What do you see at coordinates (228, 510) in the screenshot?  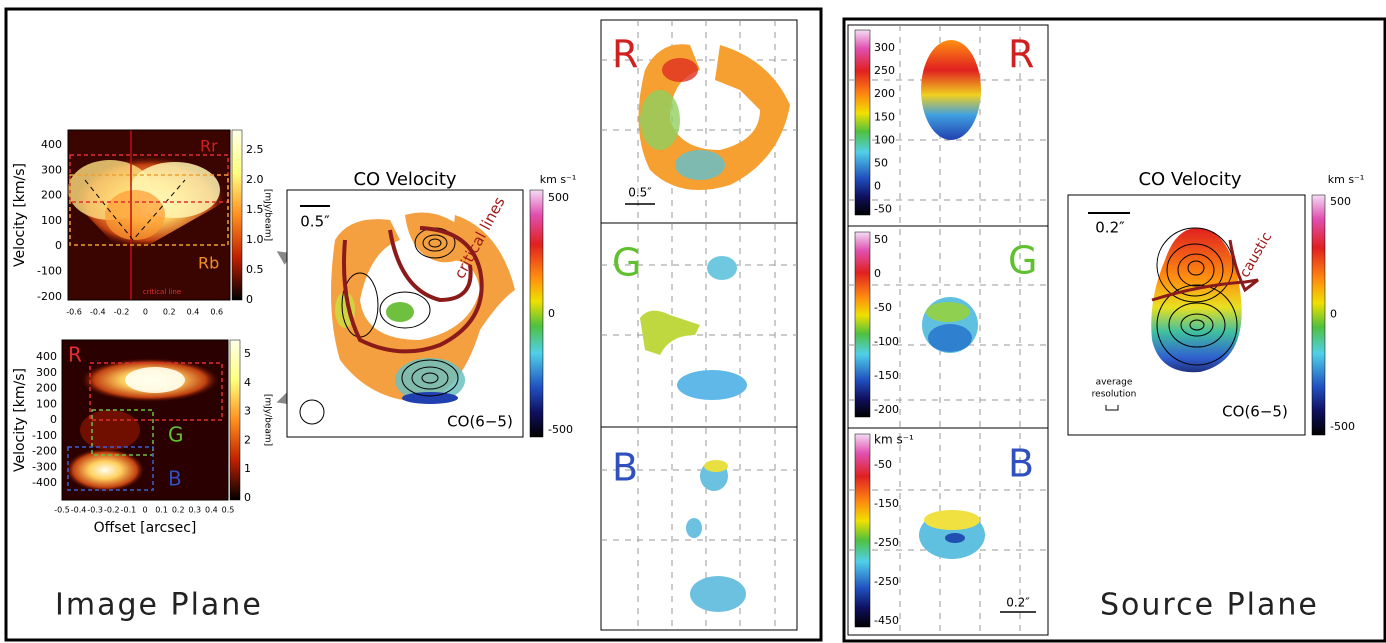 I see `x-tick-label: 0.5` at bounding box center [228, 510].